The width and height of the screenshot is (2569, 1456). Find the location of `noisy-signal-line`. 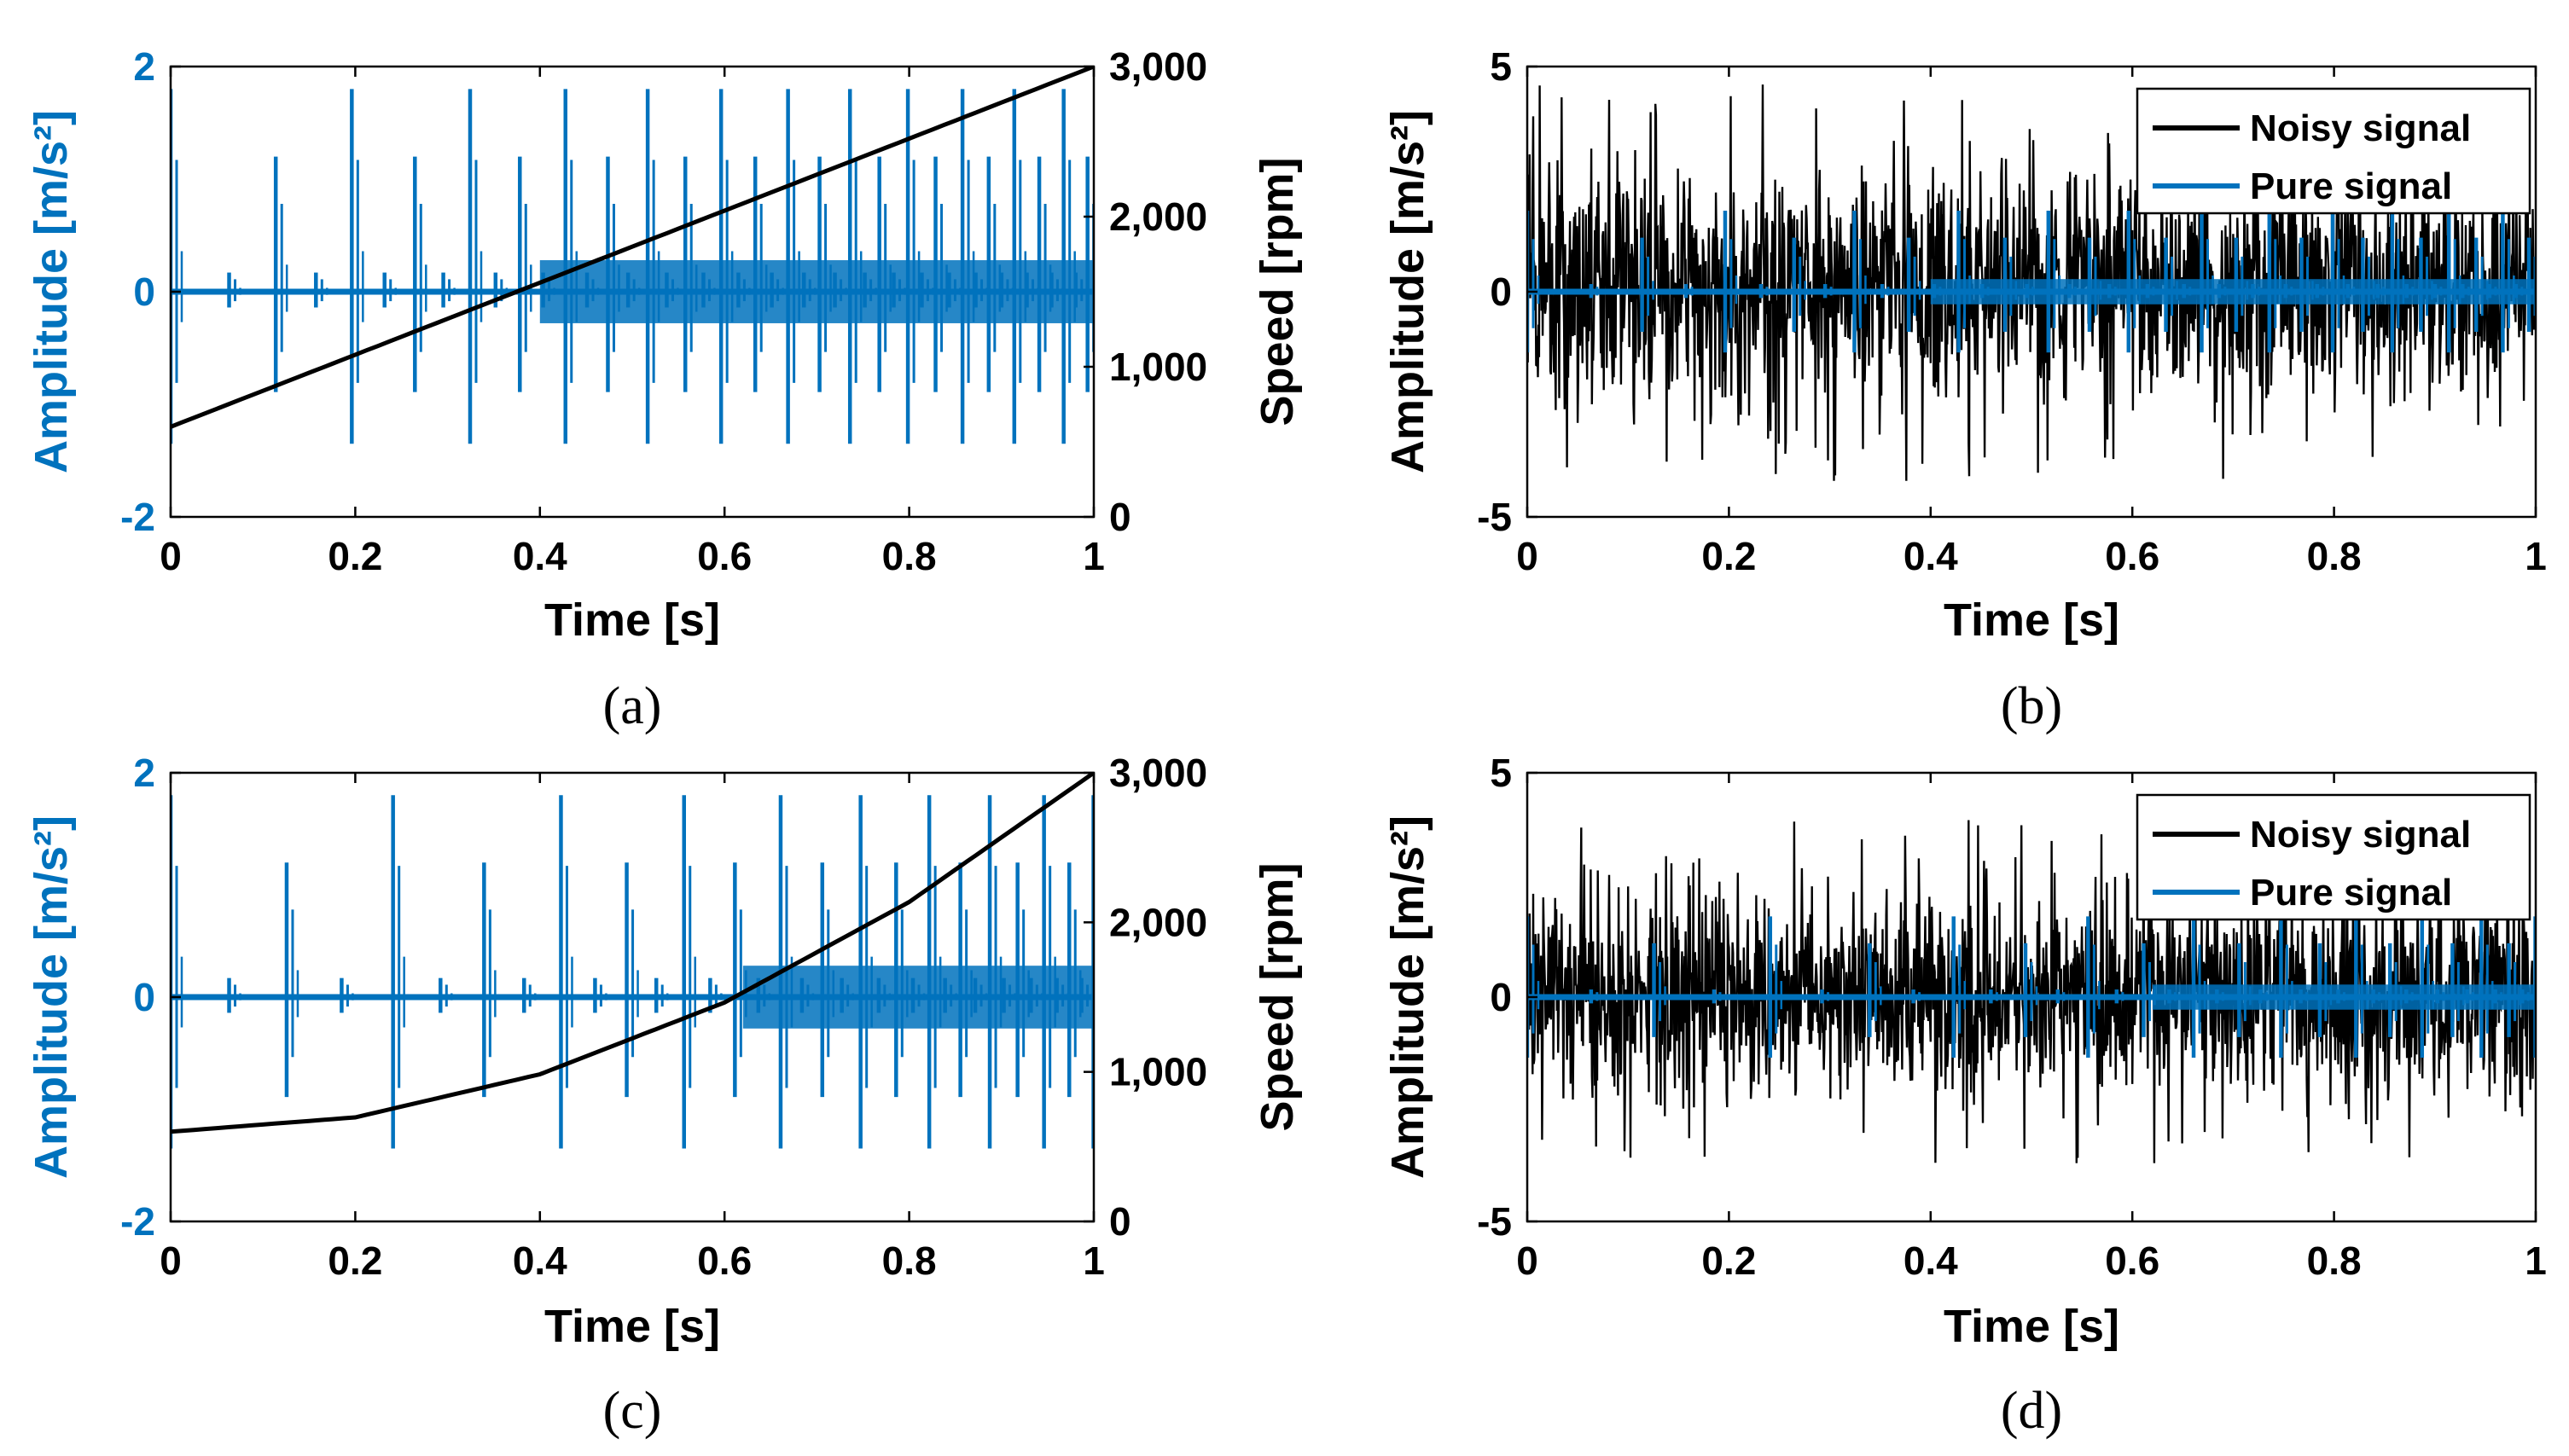

noisy-signal-line is located at coordinates (2032, 991).